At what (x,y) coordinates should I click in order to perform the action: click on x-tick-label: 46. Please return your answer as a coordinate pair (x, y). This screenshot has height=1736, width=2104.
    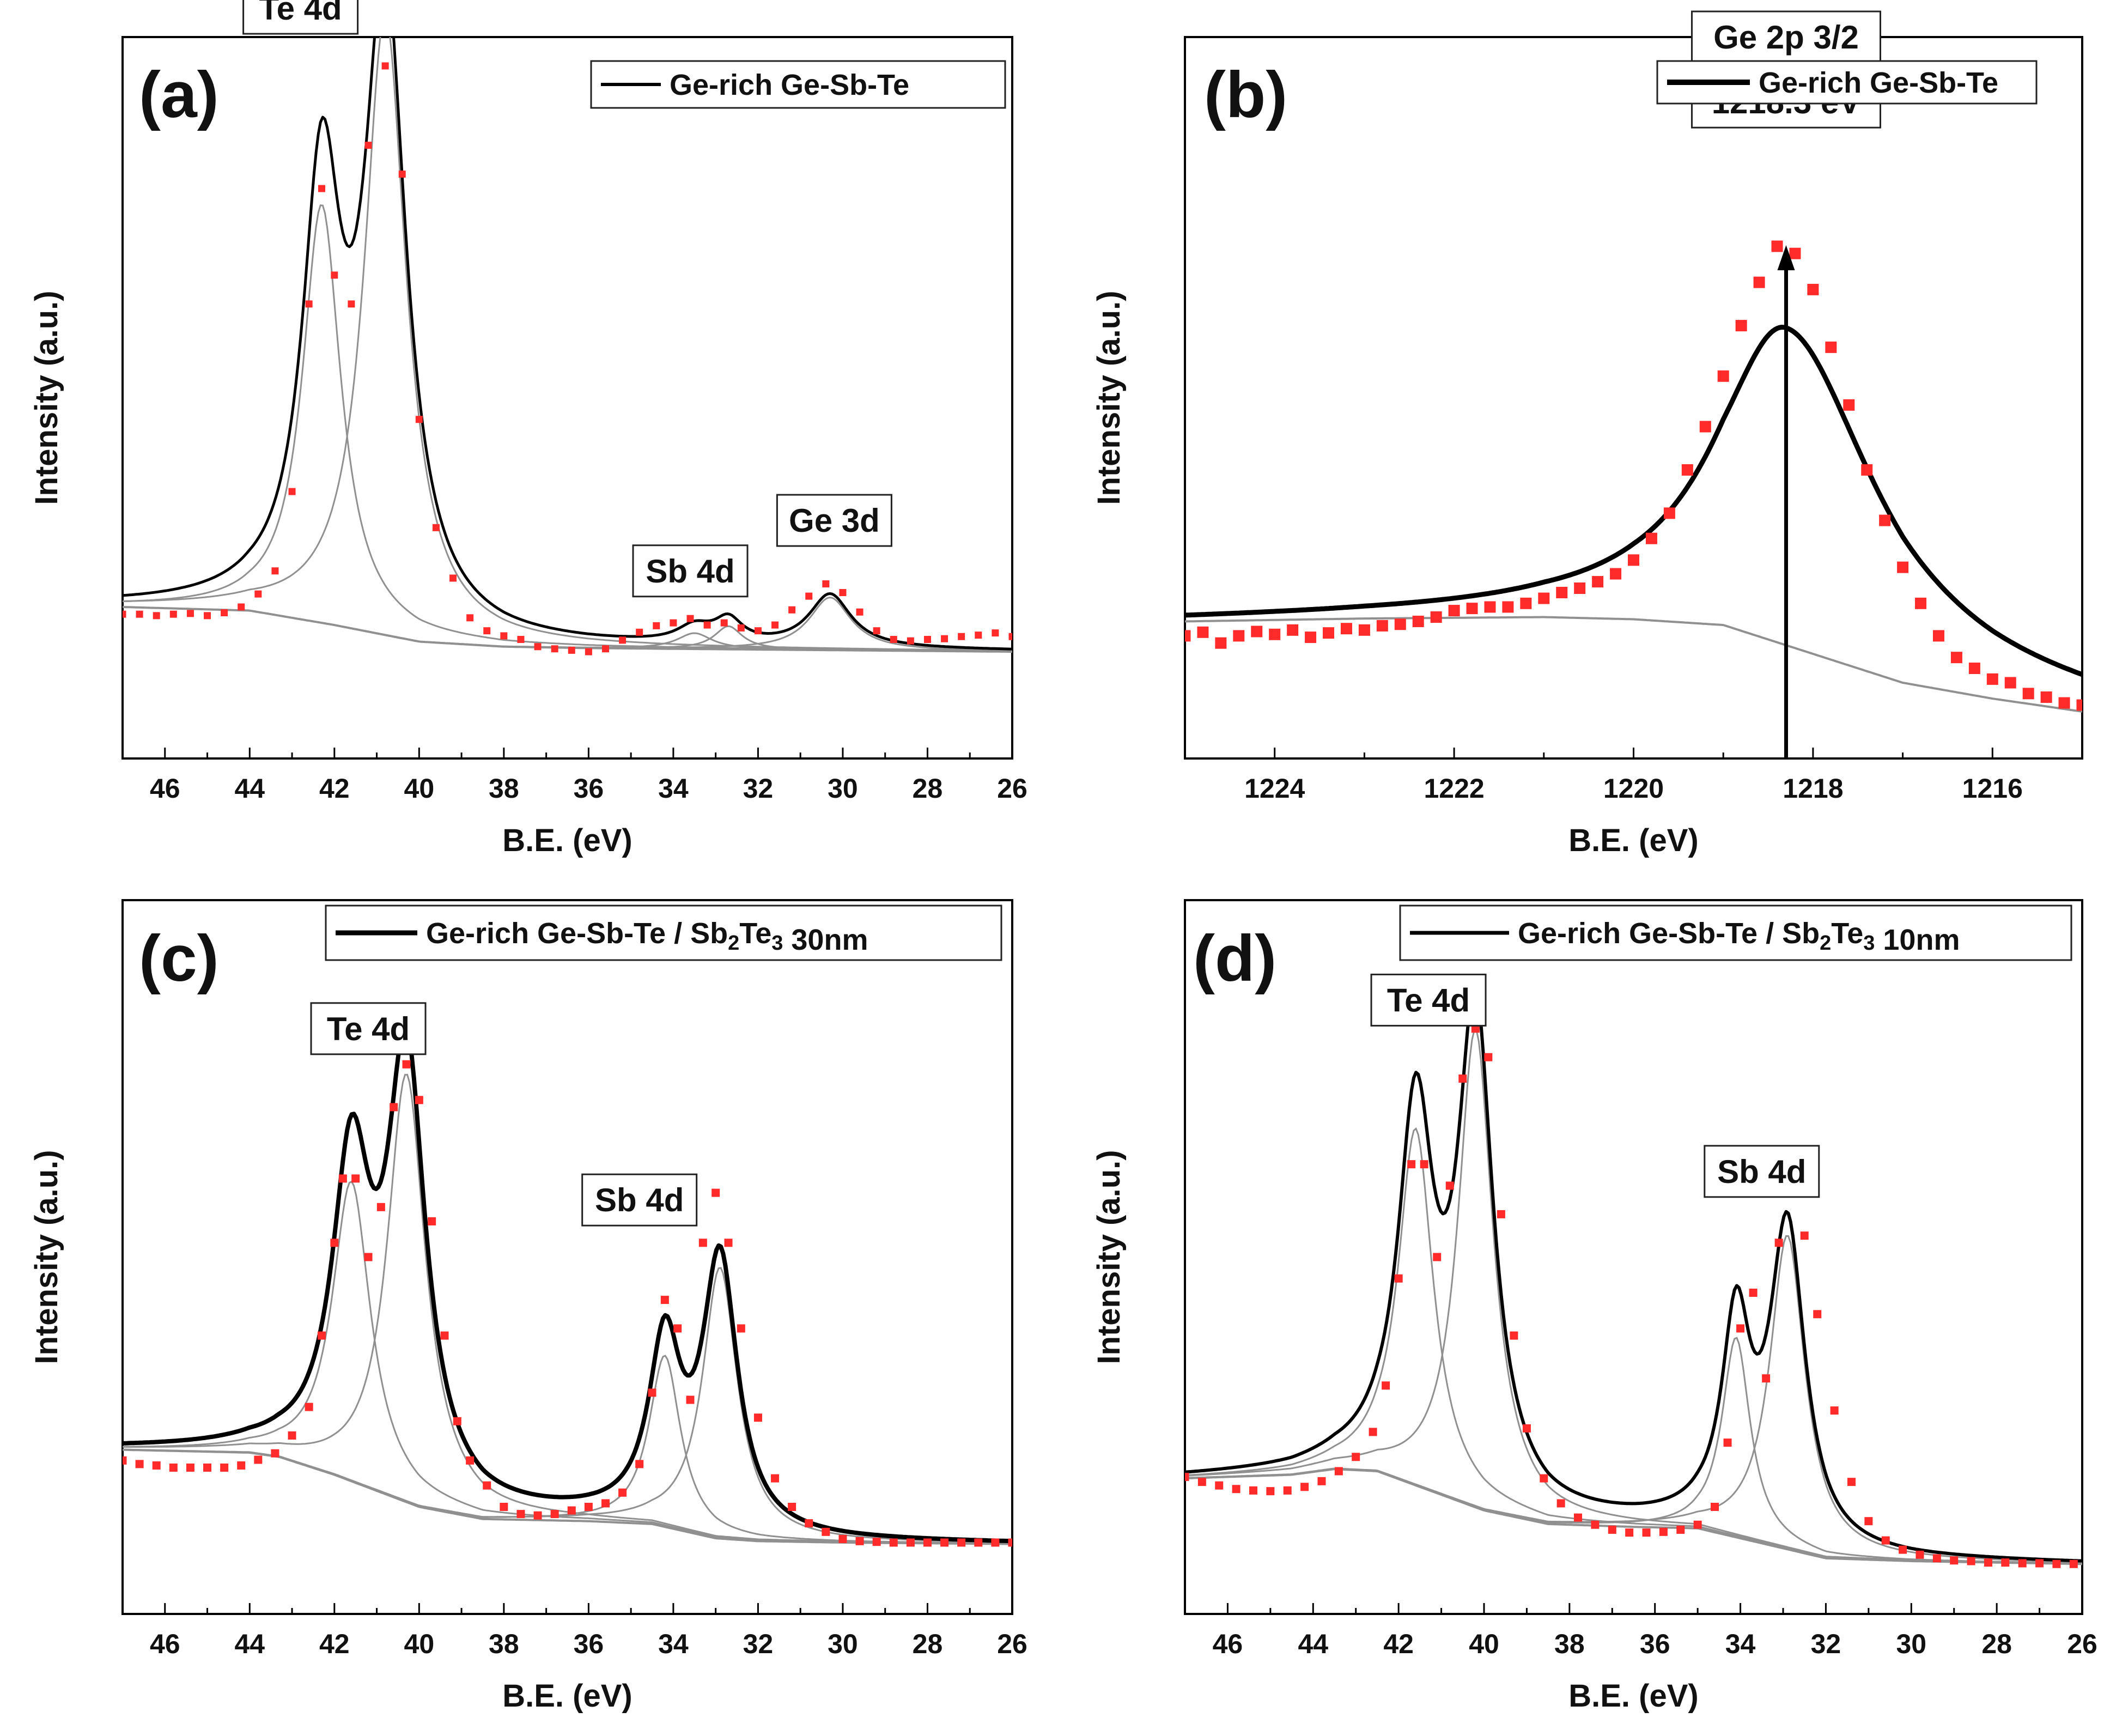
    Looking at the image, I should click on (165, 789).